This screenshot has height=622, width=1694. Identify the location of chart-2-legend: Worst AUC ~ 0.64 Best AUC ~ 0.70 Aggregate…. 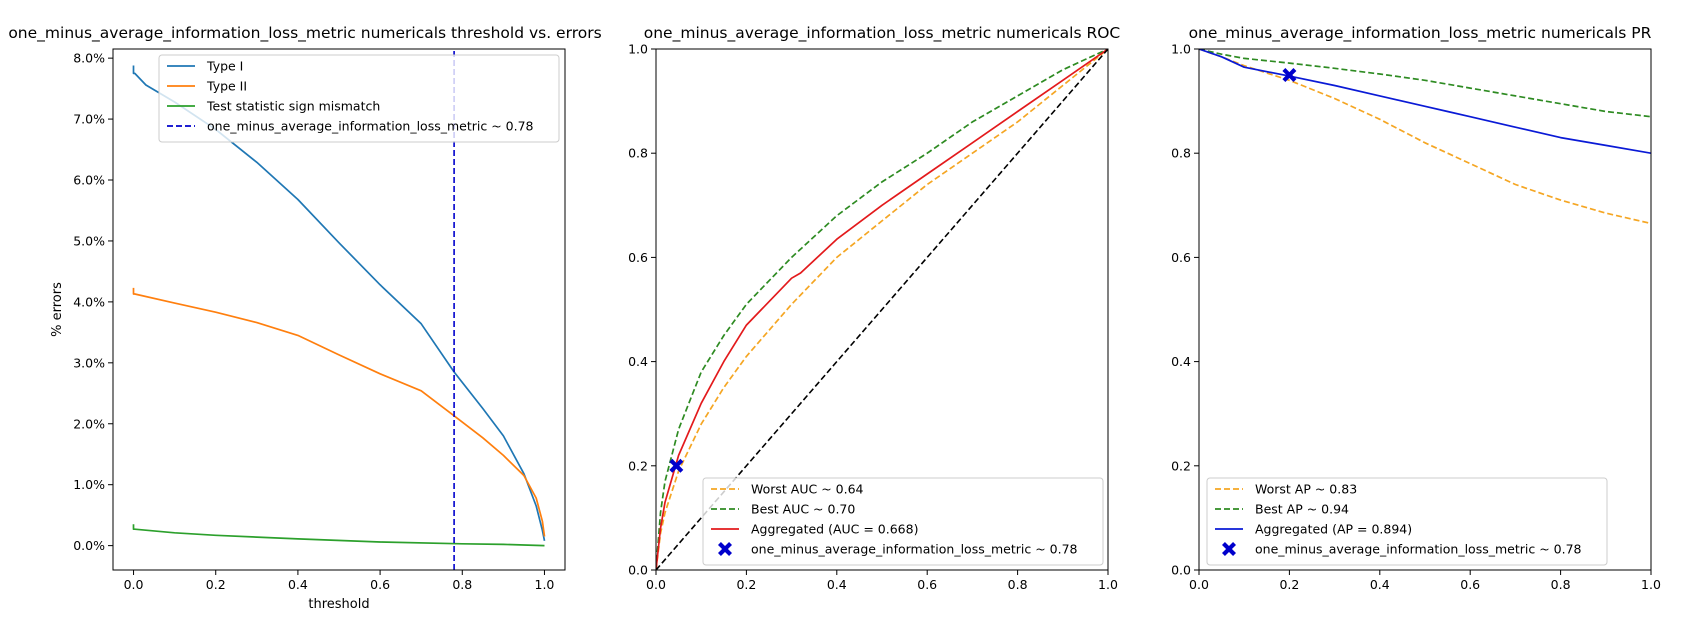
(903, 521).